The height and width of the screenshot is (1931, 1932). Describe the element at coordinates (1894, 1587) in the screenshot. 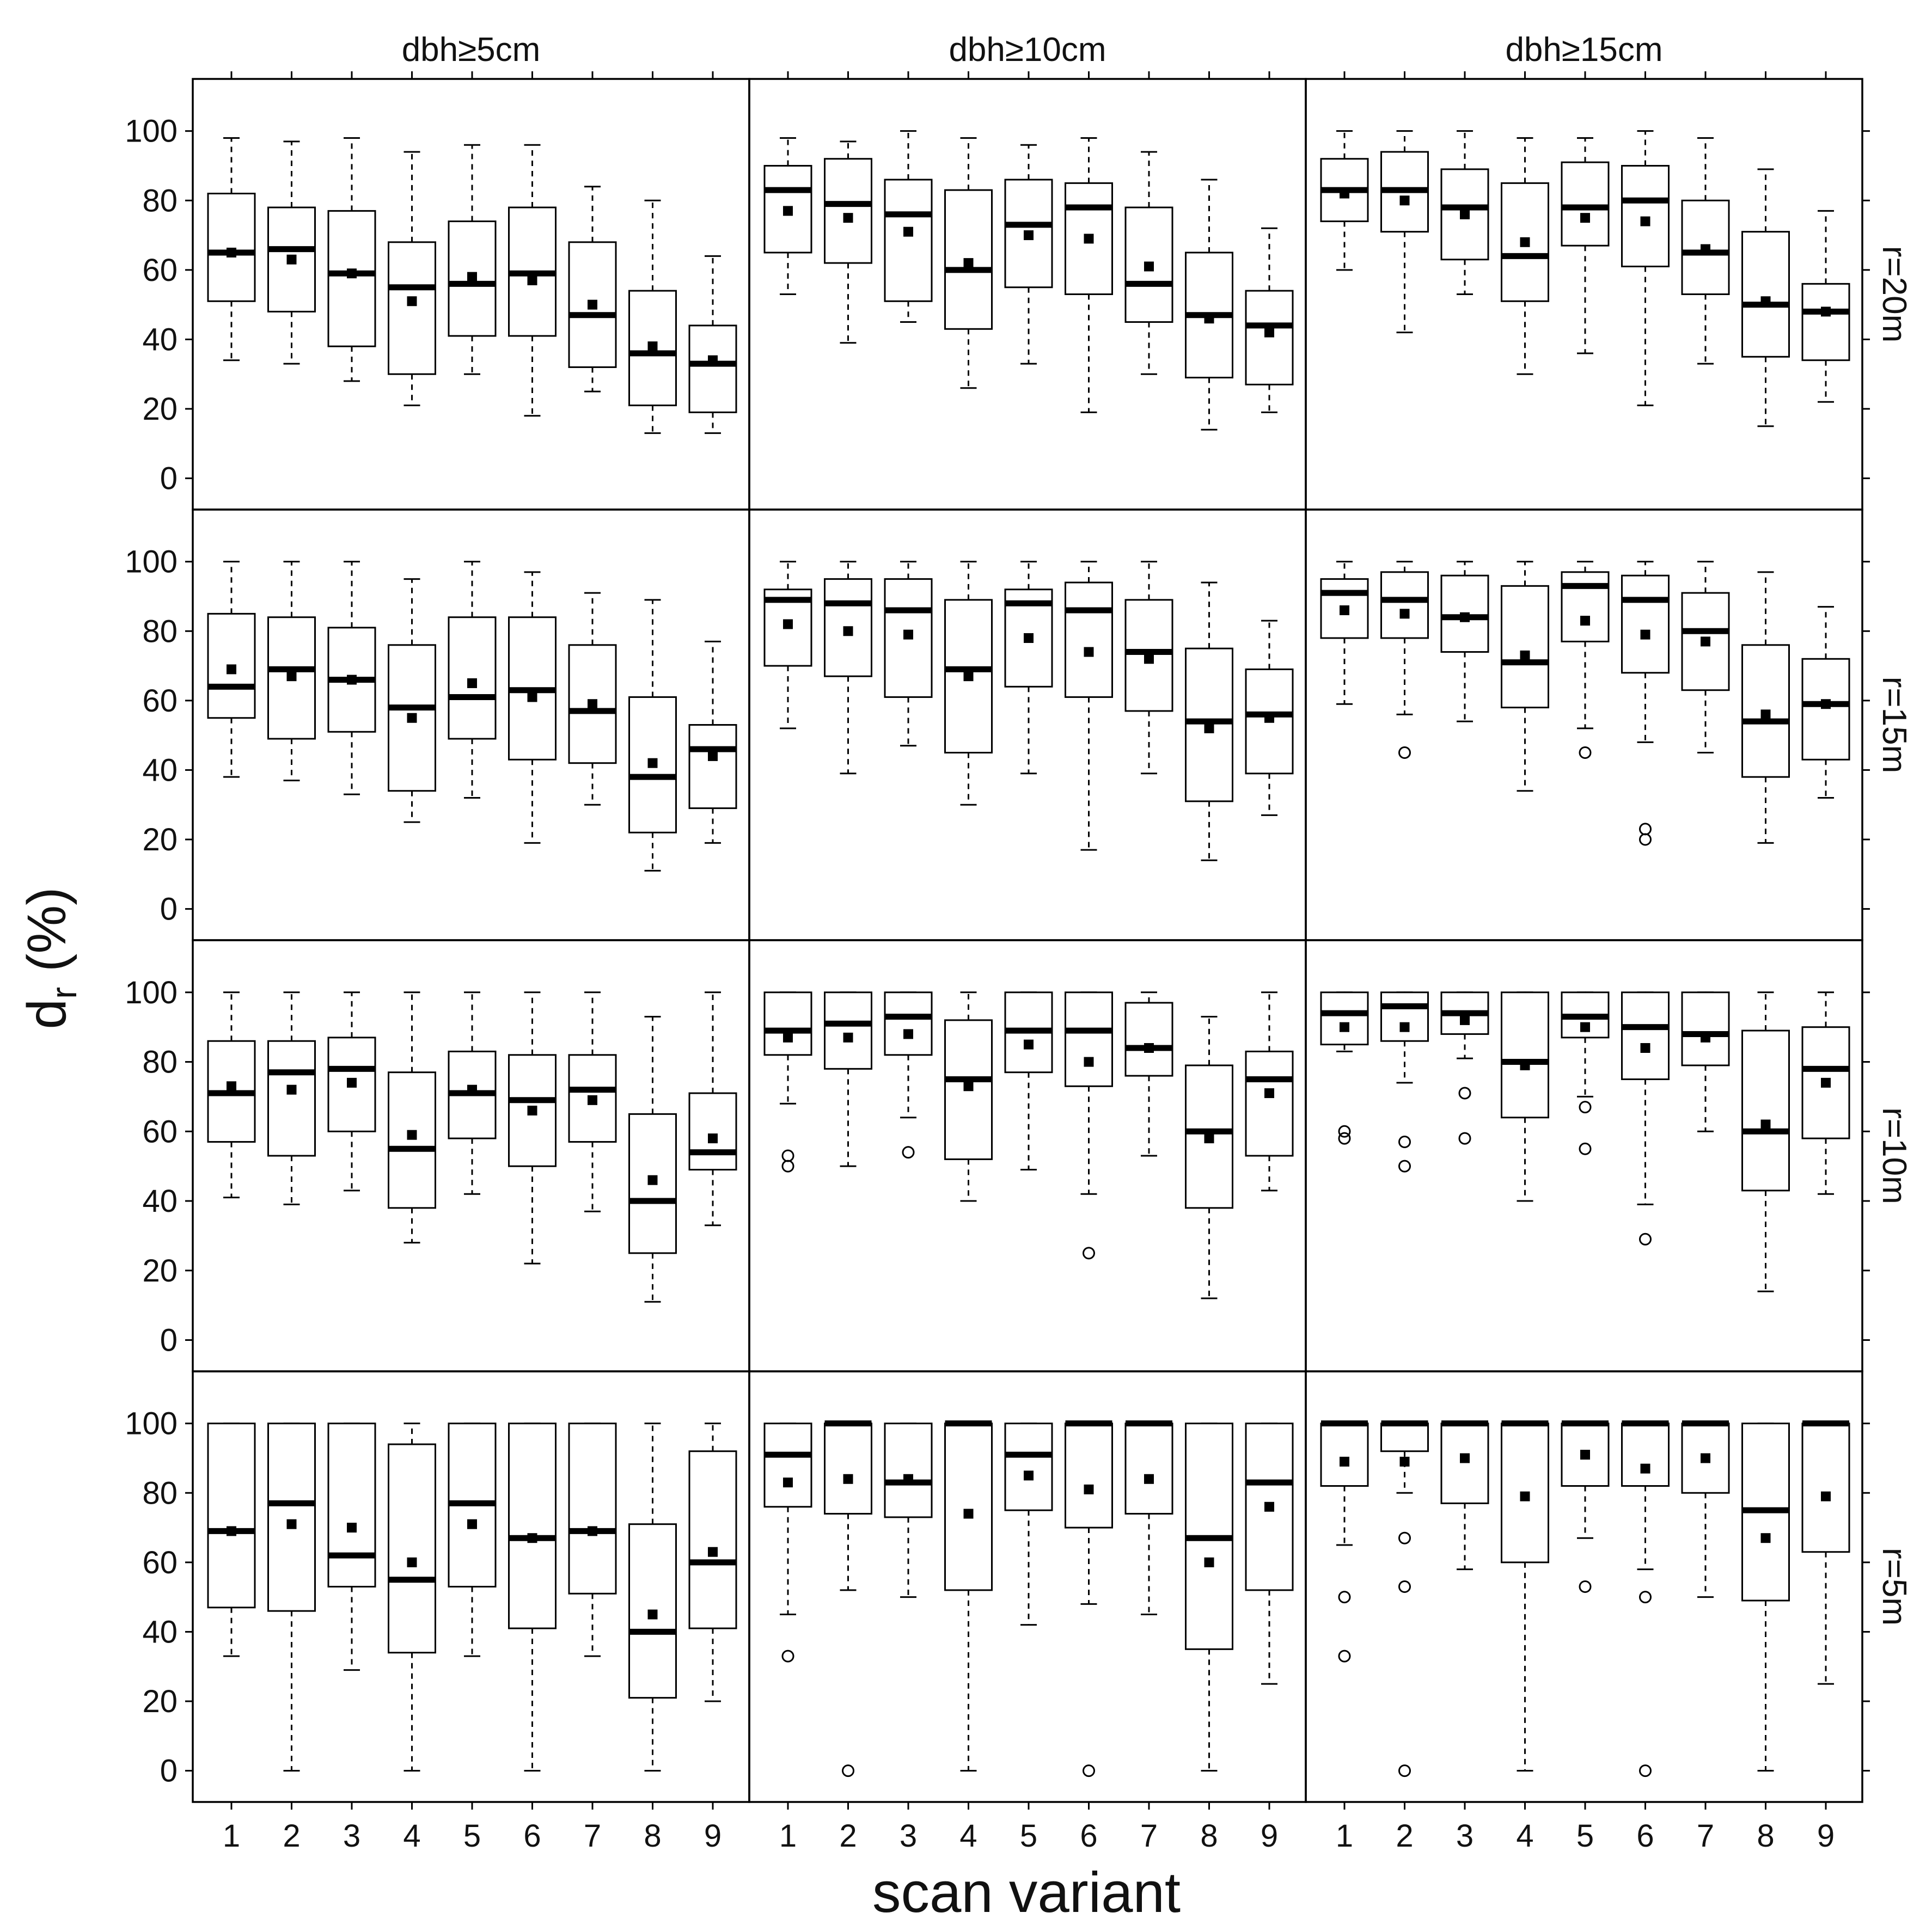

I see `row-label-4: r=5m` at that location.